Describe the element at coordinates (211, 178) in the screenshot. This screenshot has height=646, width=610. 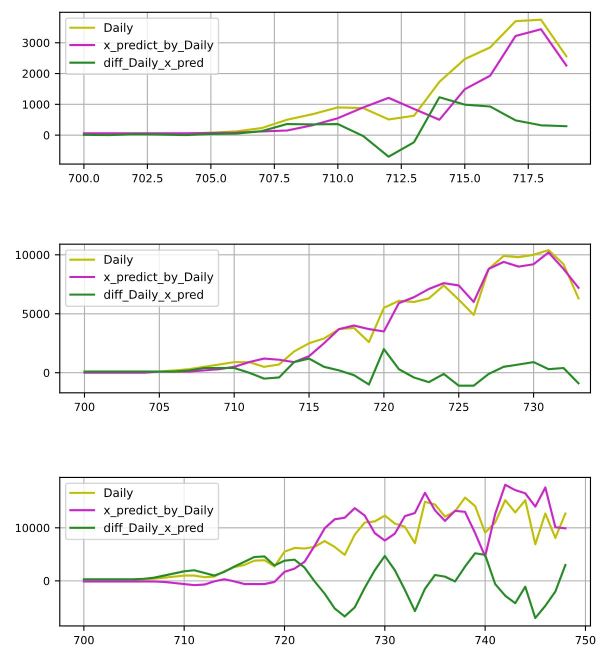
I see `x-tick-label: 705.0` at that location.